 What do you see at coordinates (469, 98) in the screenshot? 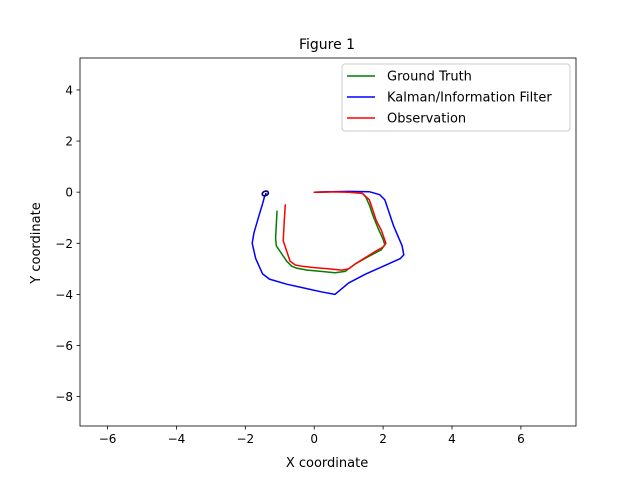
I see `legend-label: Kalman/Information Filter` at bounding box center [469, 98].